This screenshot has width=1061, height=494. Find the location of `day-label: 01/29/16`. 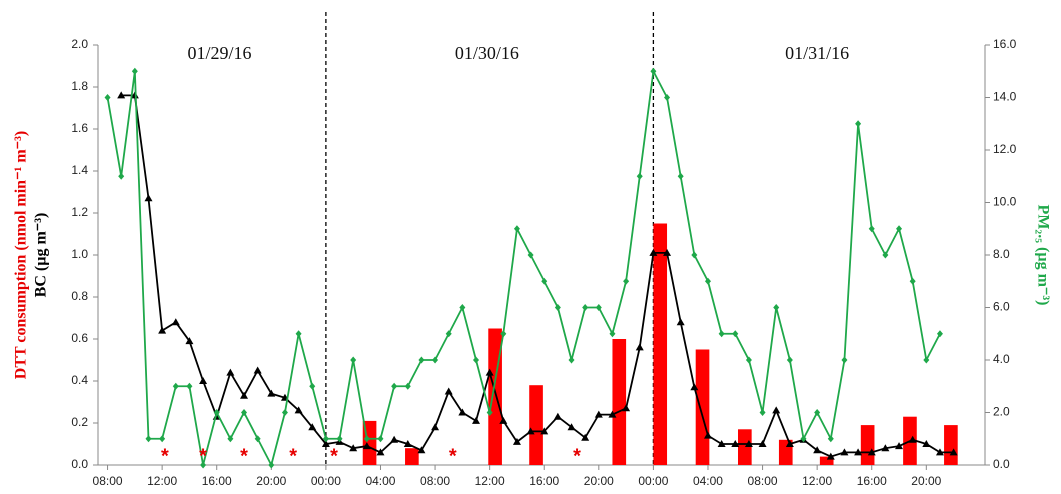

day-label: 01/29/16 is located at coordinates (219, 53).